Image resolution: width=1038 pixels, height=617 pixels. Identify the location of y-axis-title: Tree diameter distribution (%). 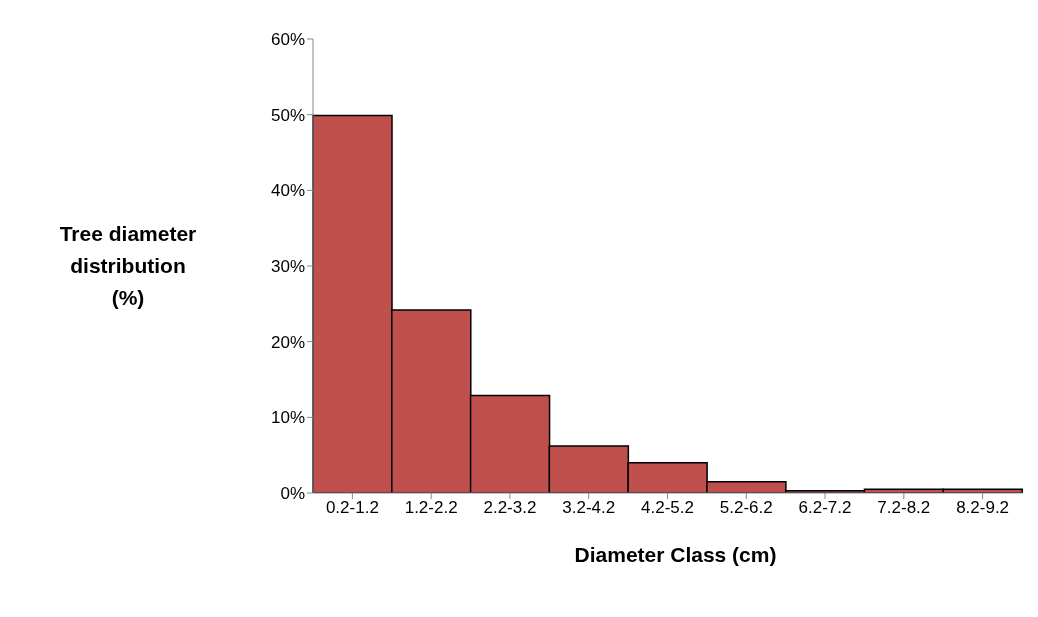
(128, 266).